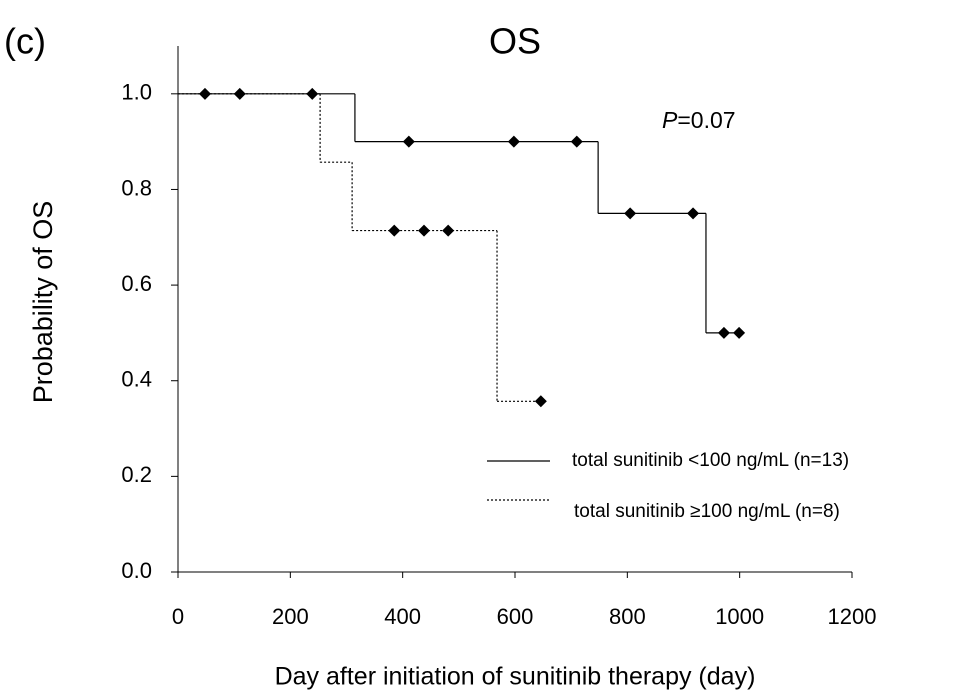 The height and width of the screenshot is (698, 961). I want to click on y-tick-label: 0.4, so click(136, 379).